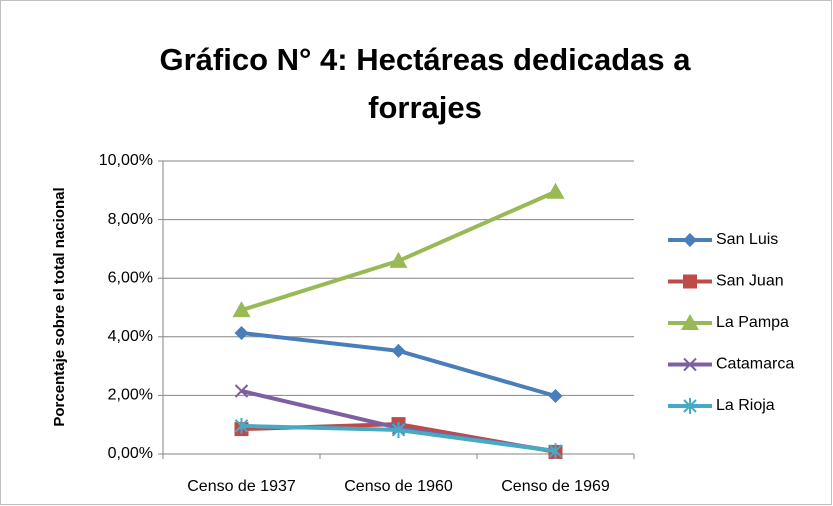 The height and width of the screenshot is (506, 833). Describe the element at coordinates (126, 160) in the screenshot. I see `y-tick-label: 10,00%` at that location.